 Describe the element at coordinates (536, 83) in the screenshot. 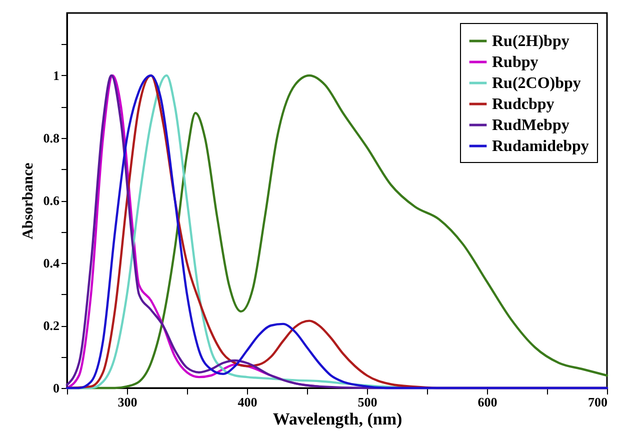

I see `legend-label: Ru(2CO)bpy` at that location.